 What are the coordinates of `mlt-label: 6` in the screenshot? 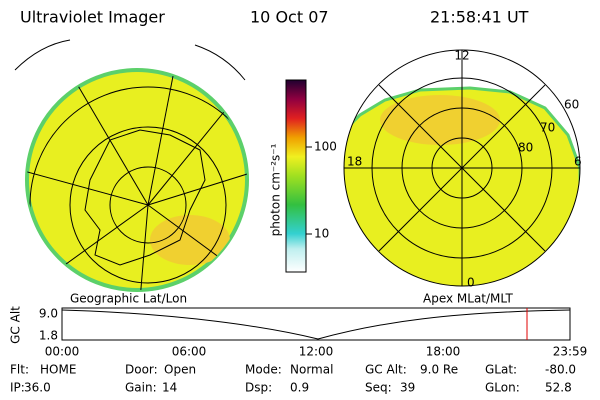 It's located at (578, 162).